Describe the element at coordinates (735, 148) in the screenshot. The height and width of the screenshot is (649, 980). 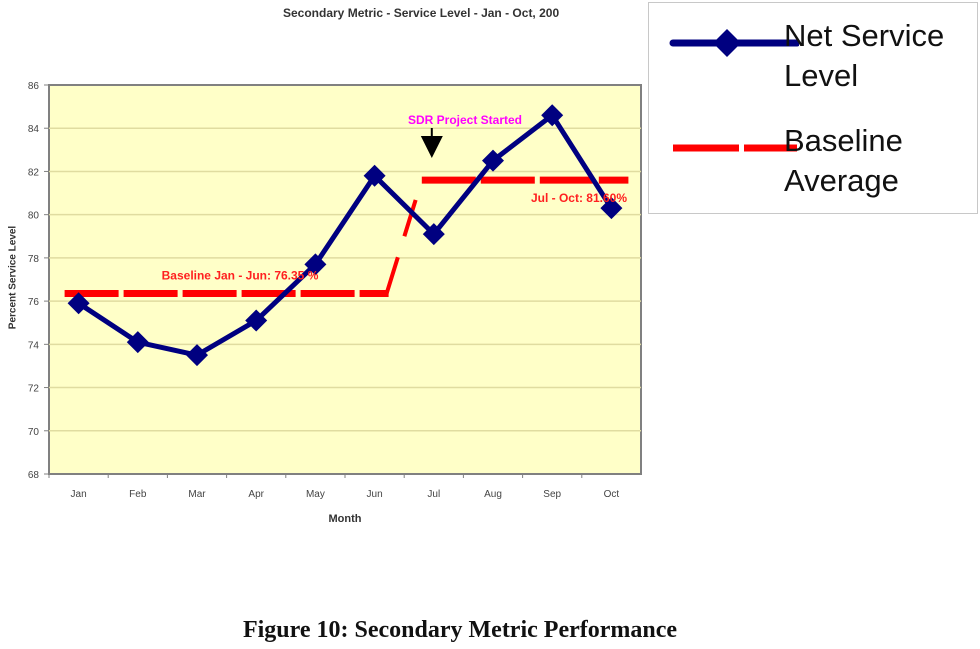
I see `dashed-line-icon` at that location.